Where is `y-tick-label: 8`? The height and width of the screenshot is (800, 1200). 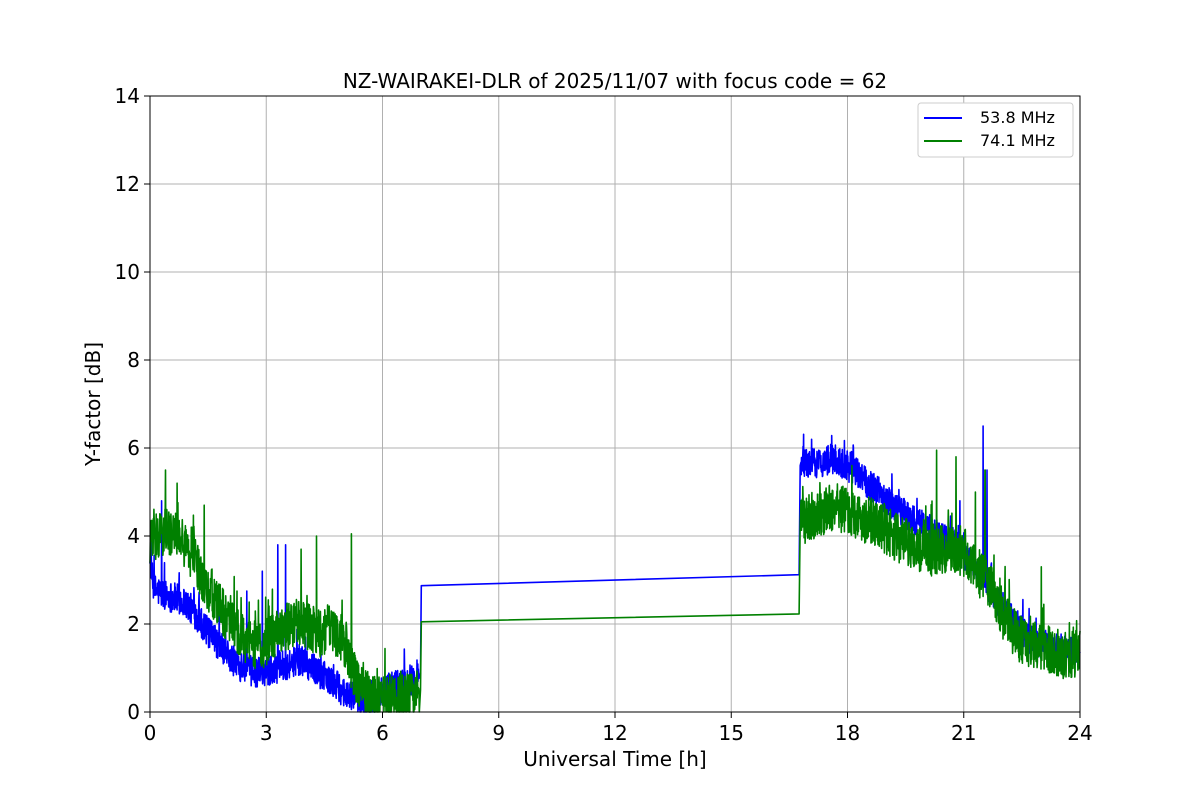
y-tick-label: 8 is located at coordinates (133, 360).